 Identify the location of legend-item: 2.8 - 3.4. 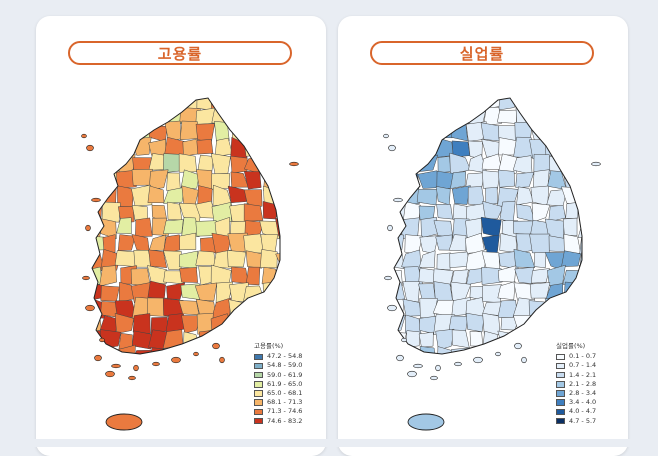
(576, 393).